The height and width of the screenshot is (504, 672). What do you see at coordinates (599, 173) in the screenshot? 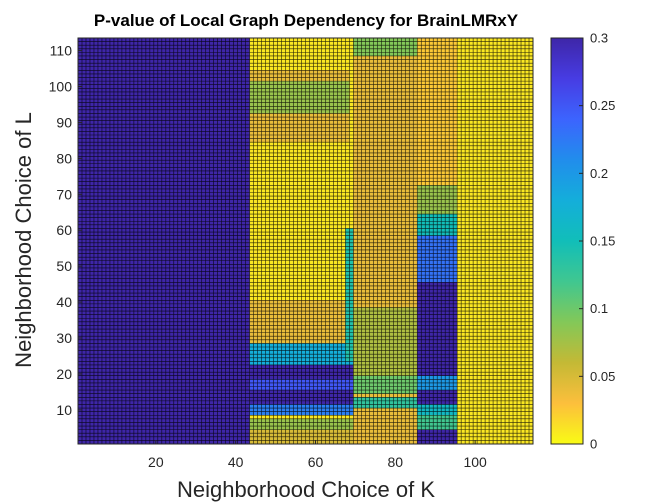
I see `colorbar-tick-label: 0.2` at bounding box center [599, 173].